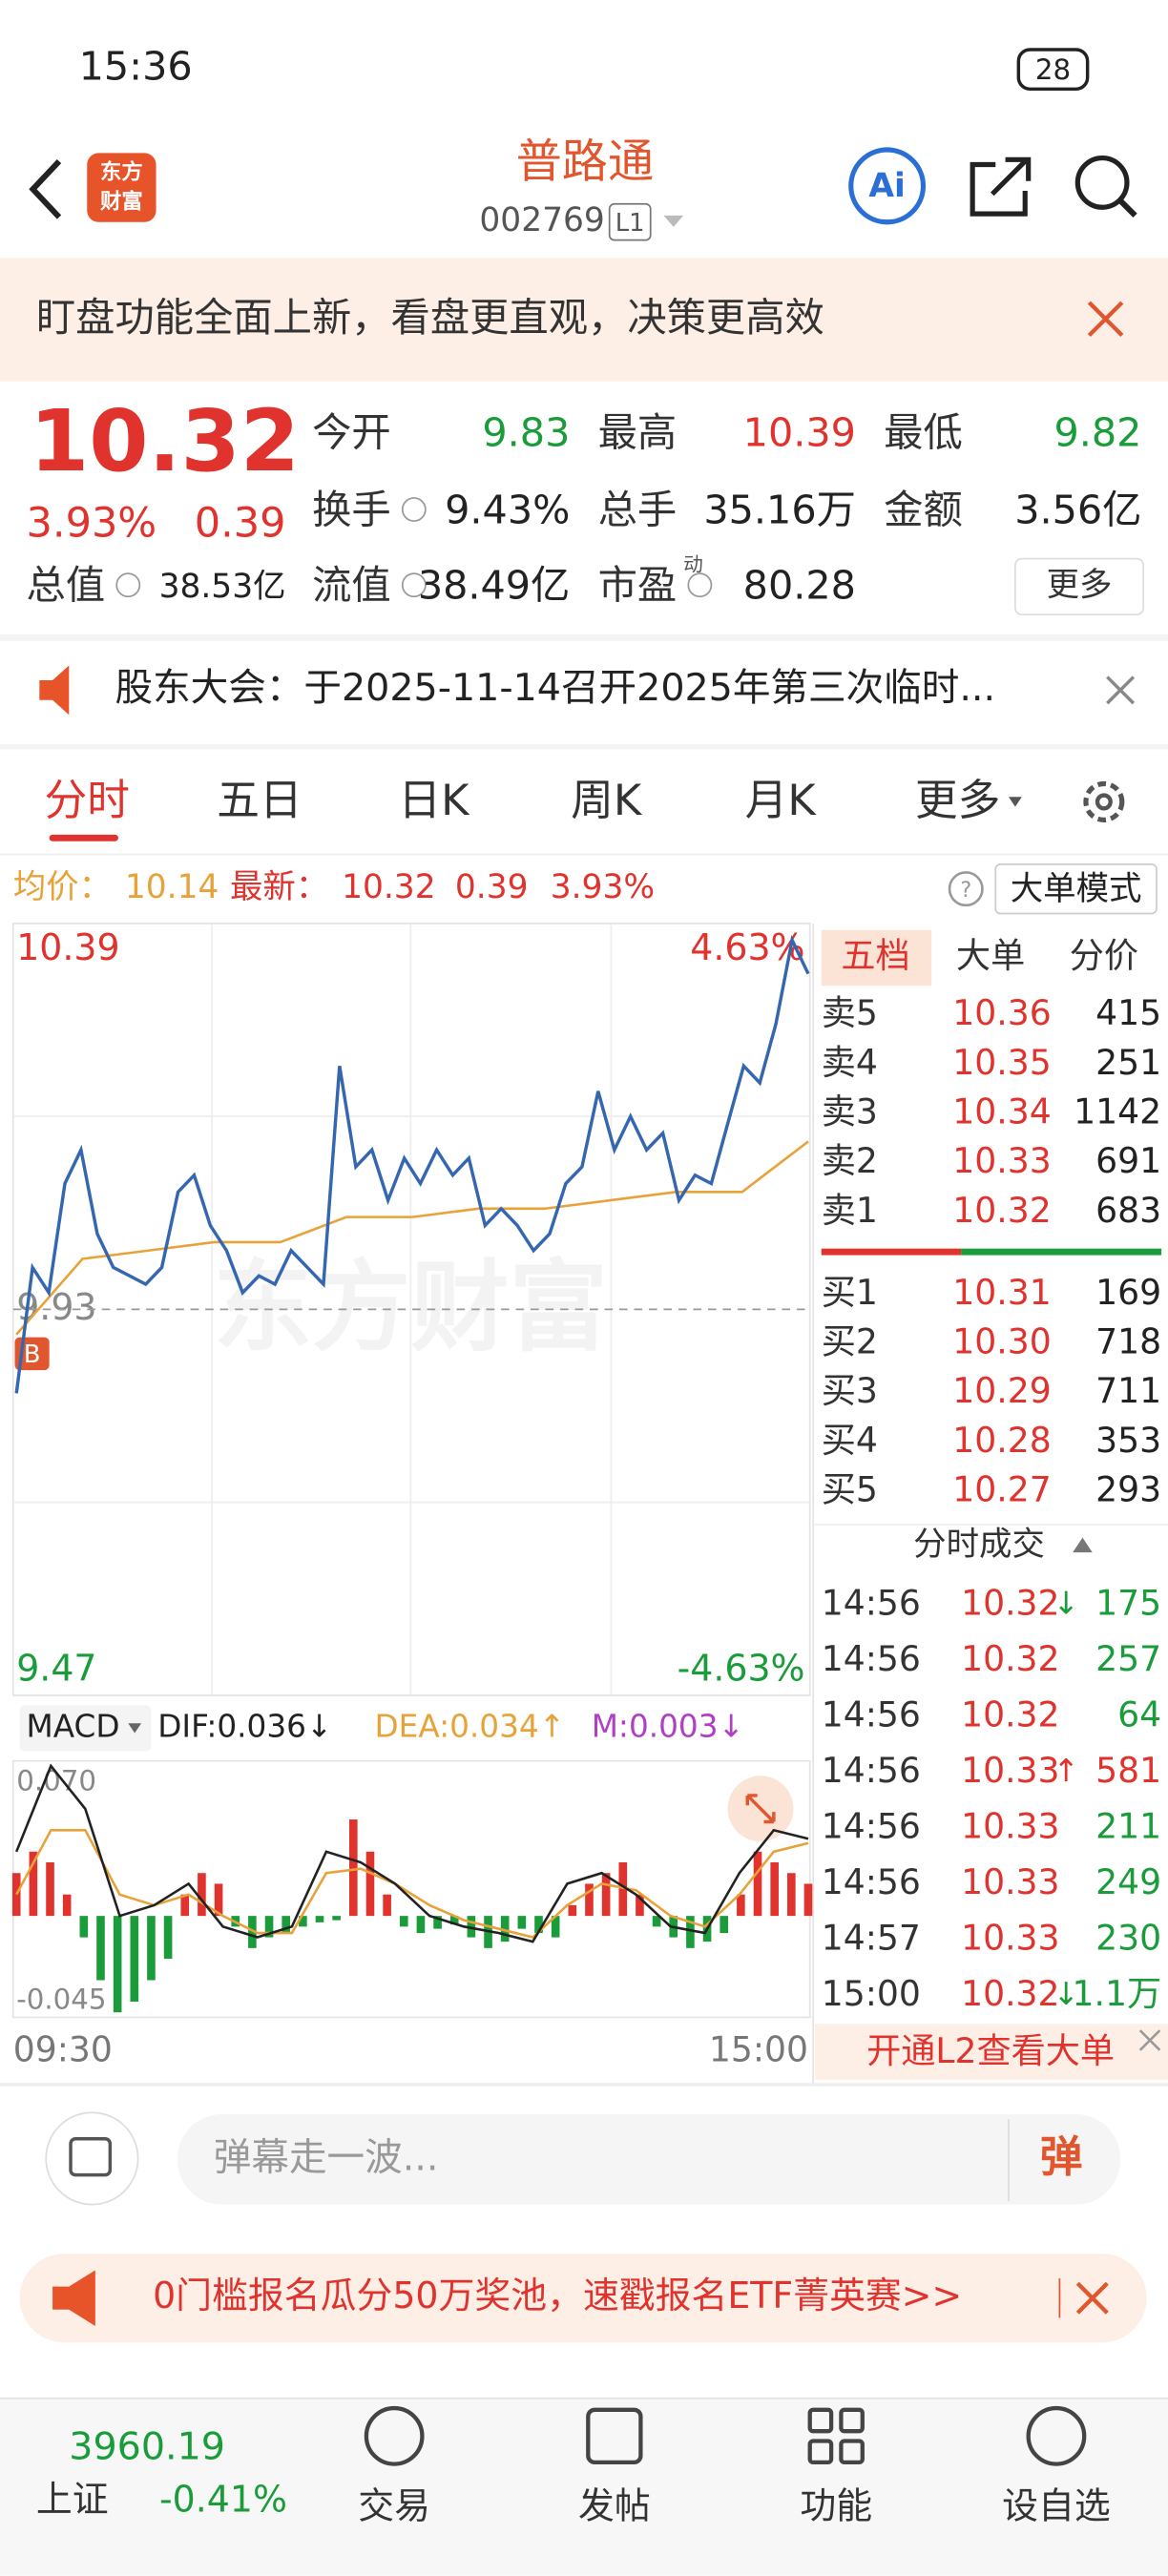  Describe the element at coordinates (1061, 2156) in the screenshot. I see `comment-button: 弹` at that location.